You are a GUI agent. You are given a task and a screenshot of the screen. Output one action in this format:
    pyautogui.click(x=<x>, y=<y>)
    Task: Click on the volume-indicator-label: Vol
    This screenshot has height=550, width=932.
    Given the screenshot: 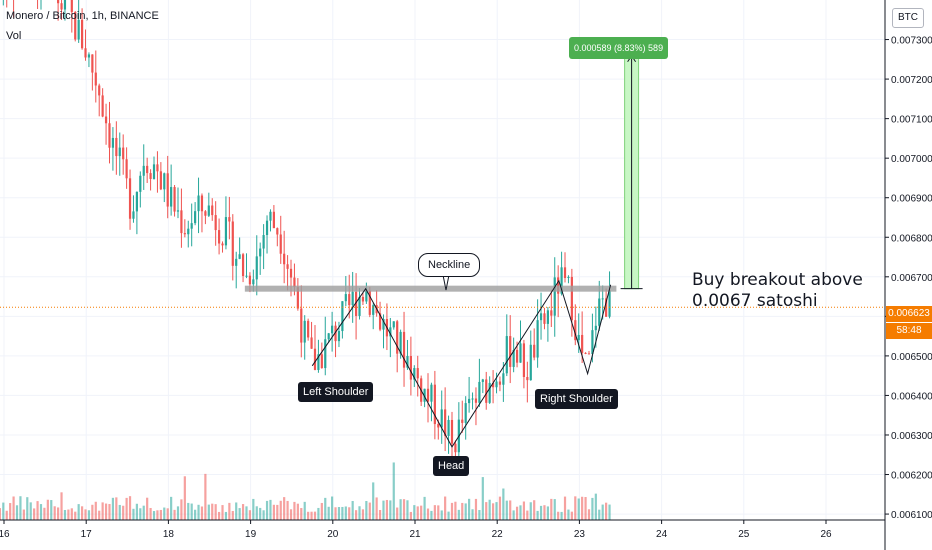 What is the action you would take?
    pyautogui.click(x=14, y=36)
    